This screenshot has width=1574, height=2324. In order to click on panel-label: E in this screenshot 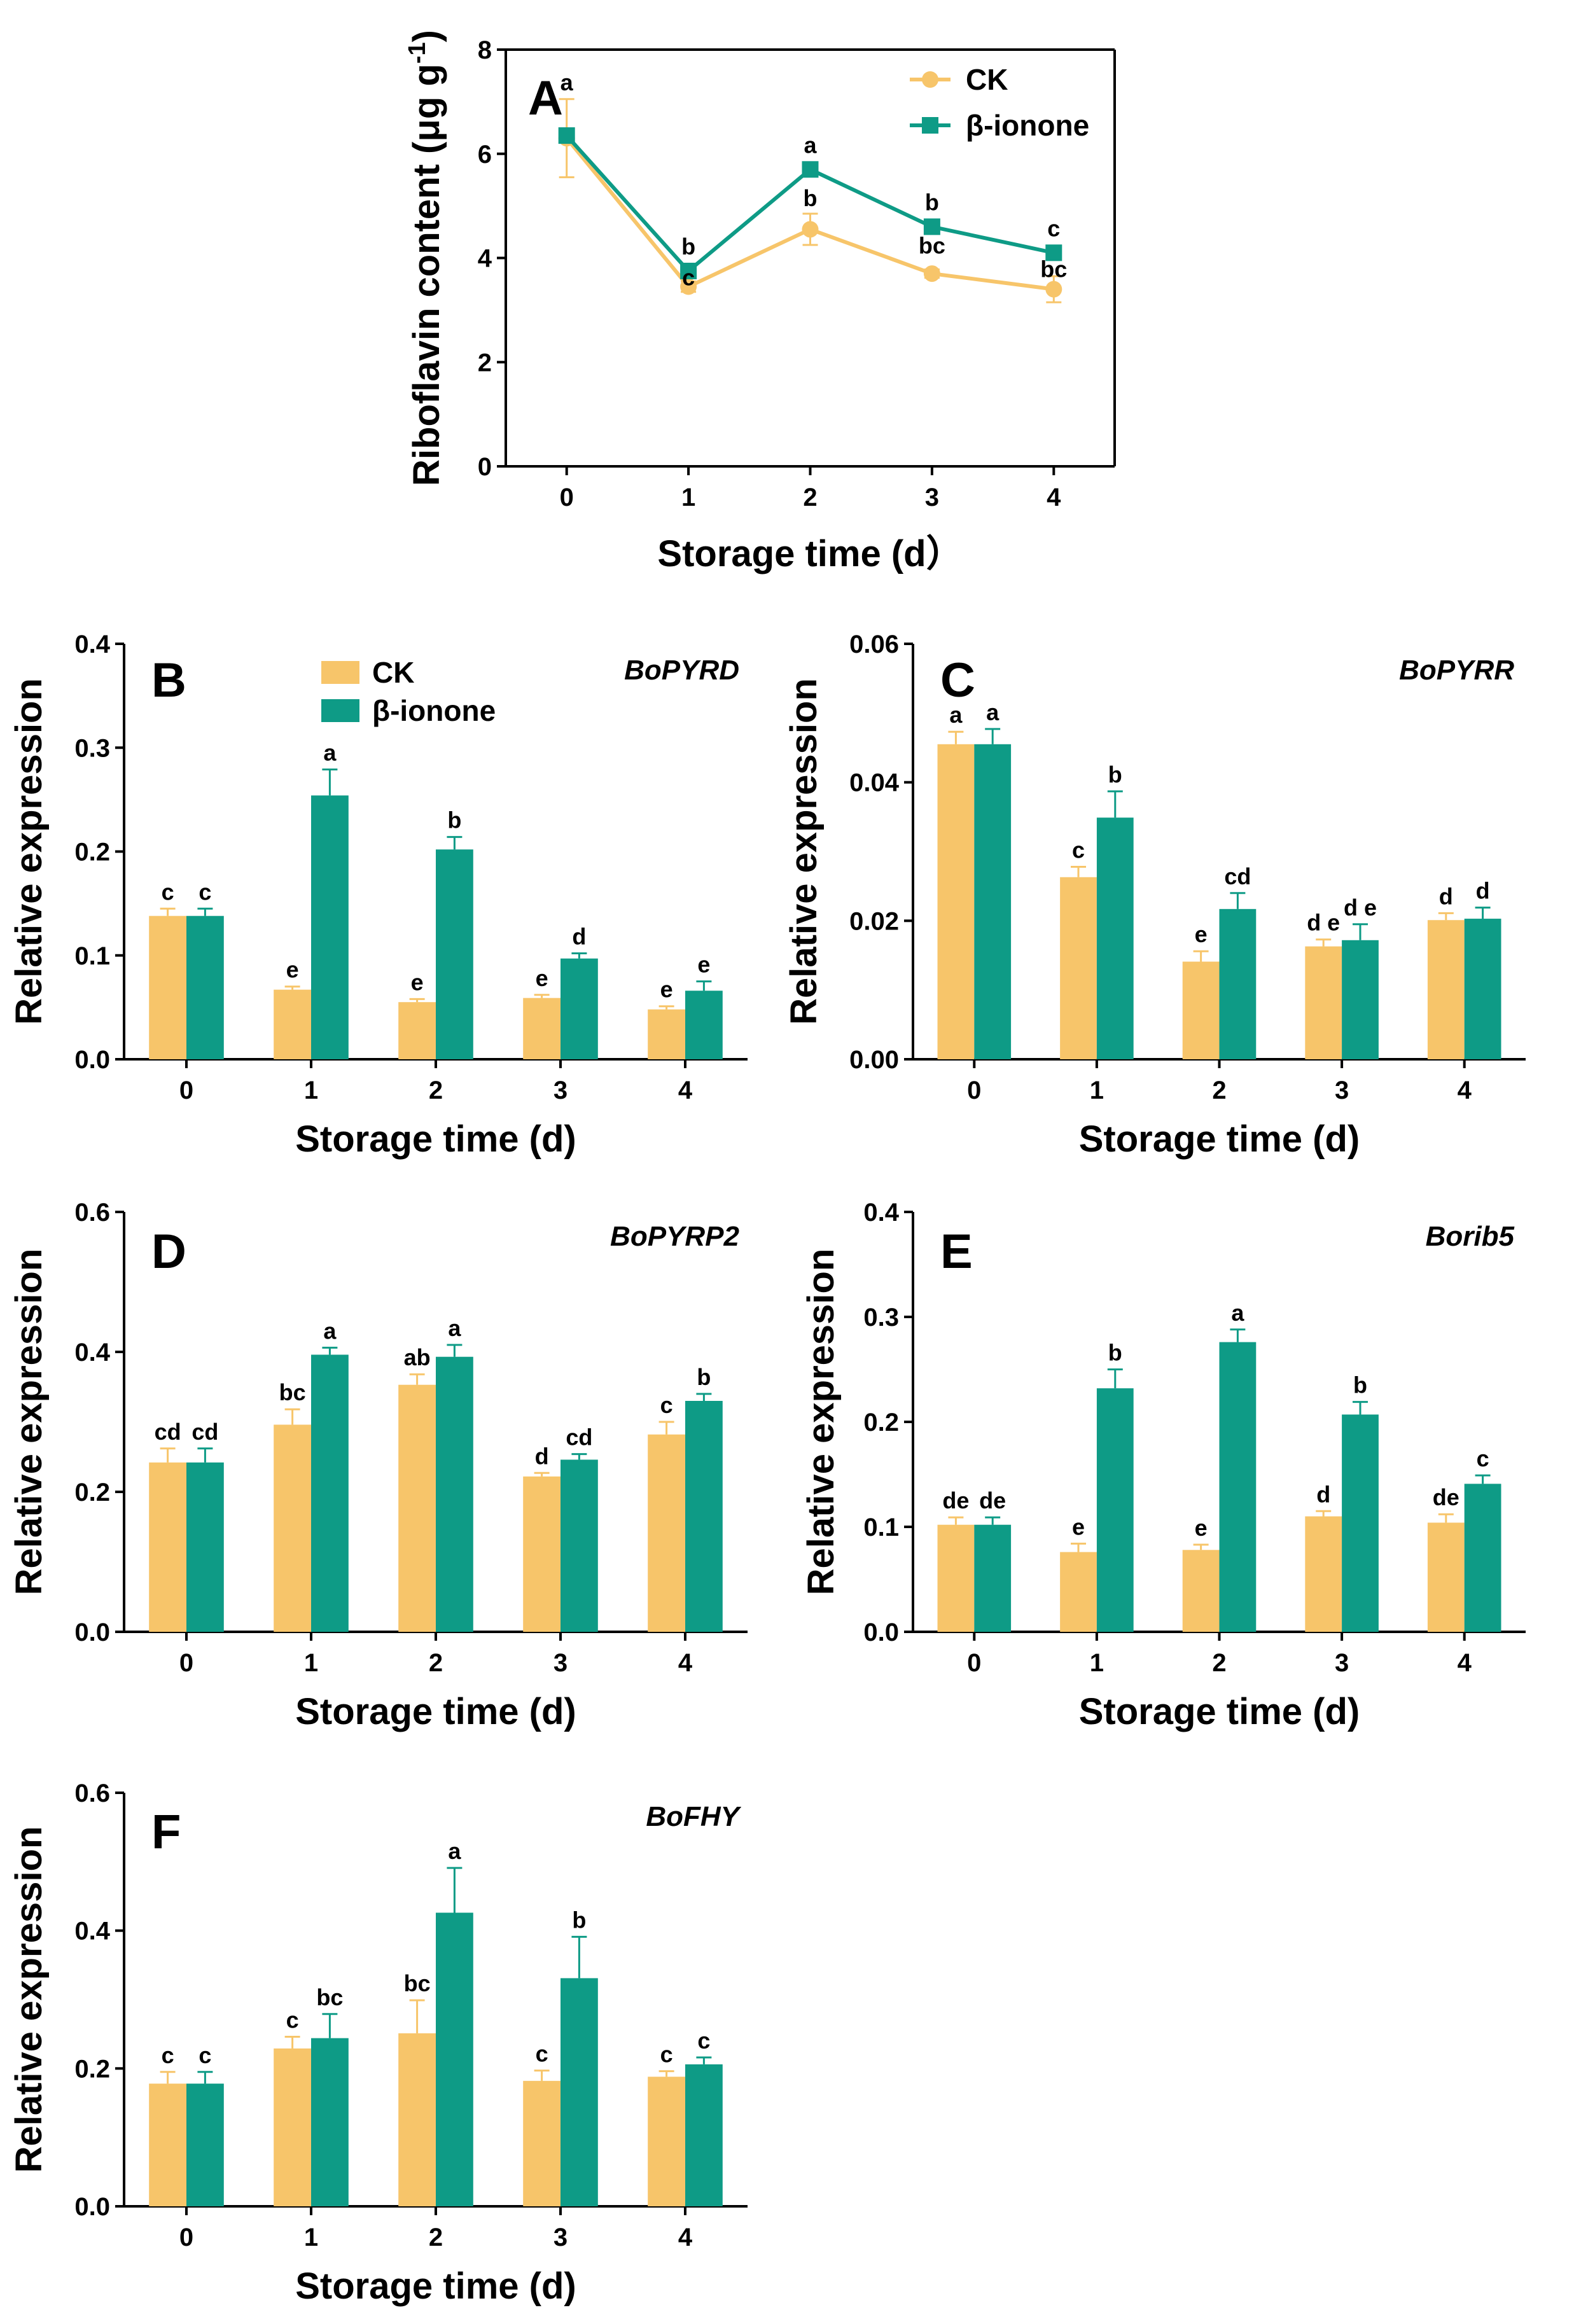, I will do `click(957, 1252)`.